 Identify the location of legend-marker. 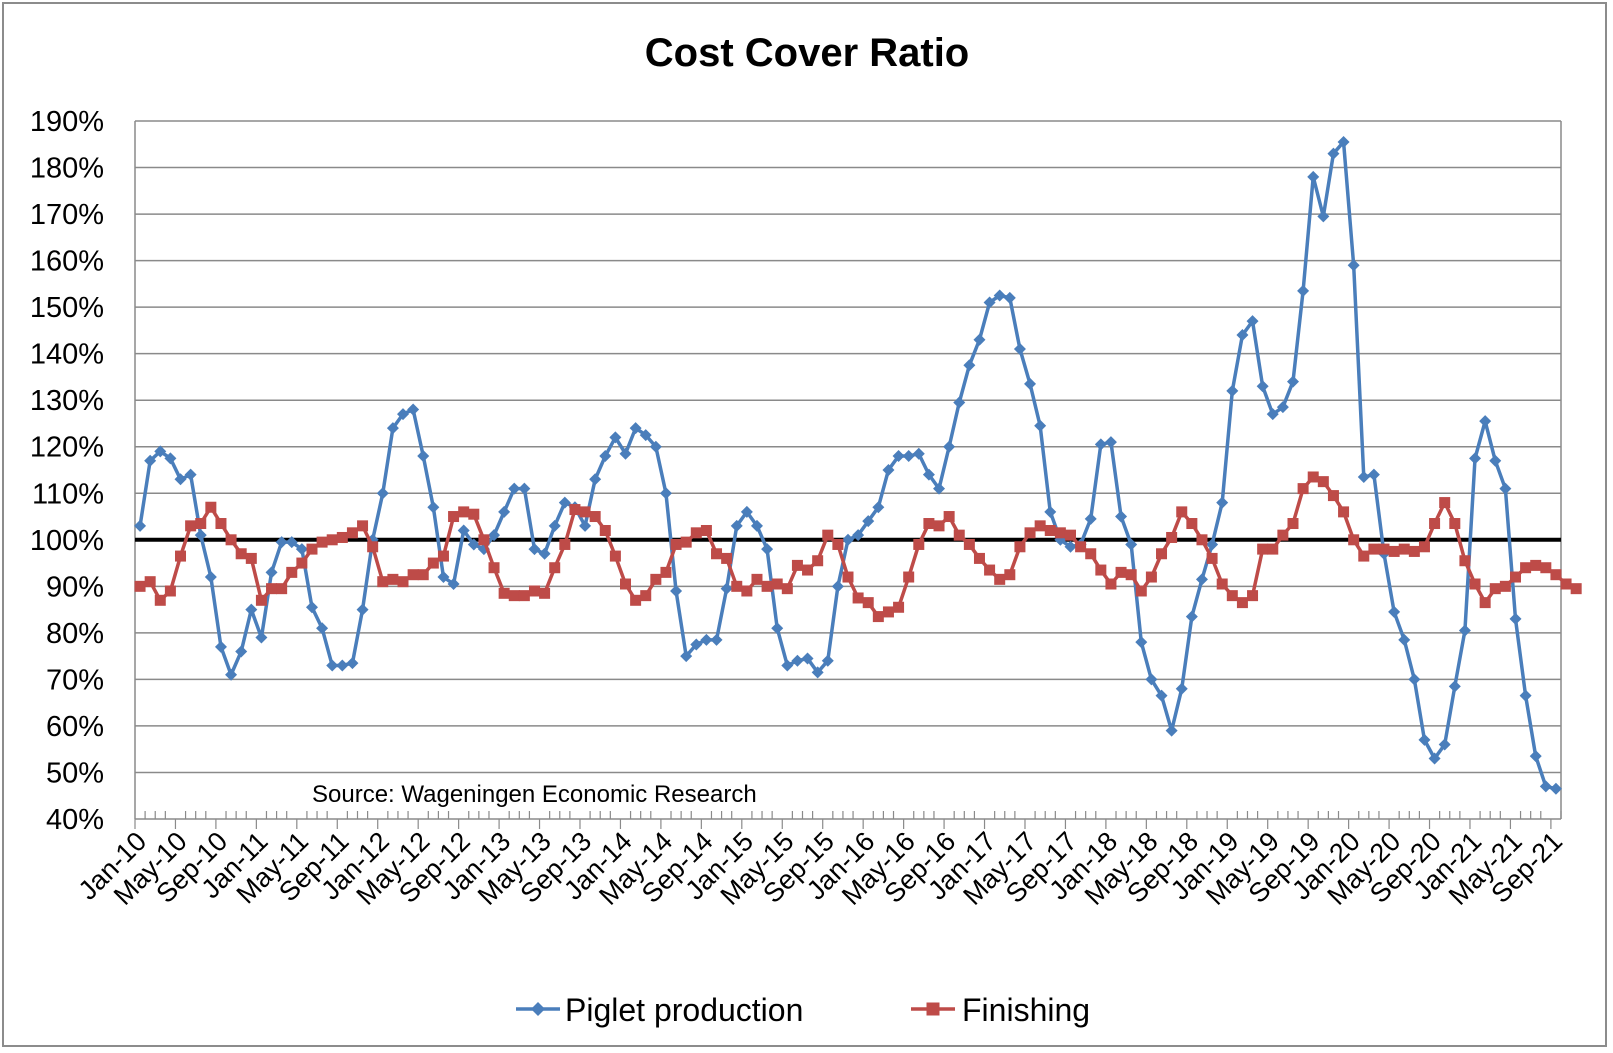
(933, 1009).